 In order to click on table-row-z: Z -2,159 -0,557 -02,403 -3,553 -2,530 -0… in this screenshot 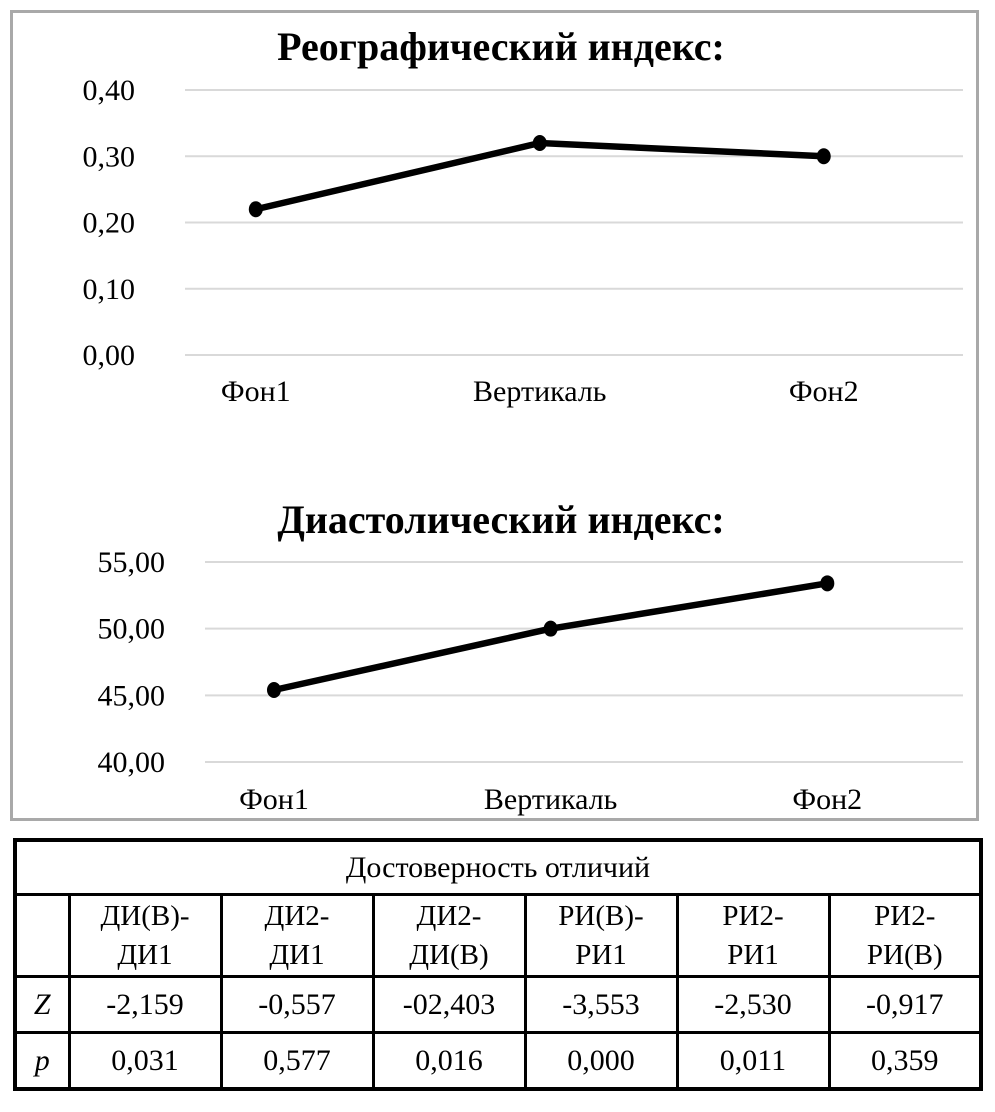, I will do `click(498, 1004)`.